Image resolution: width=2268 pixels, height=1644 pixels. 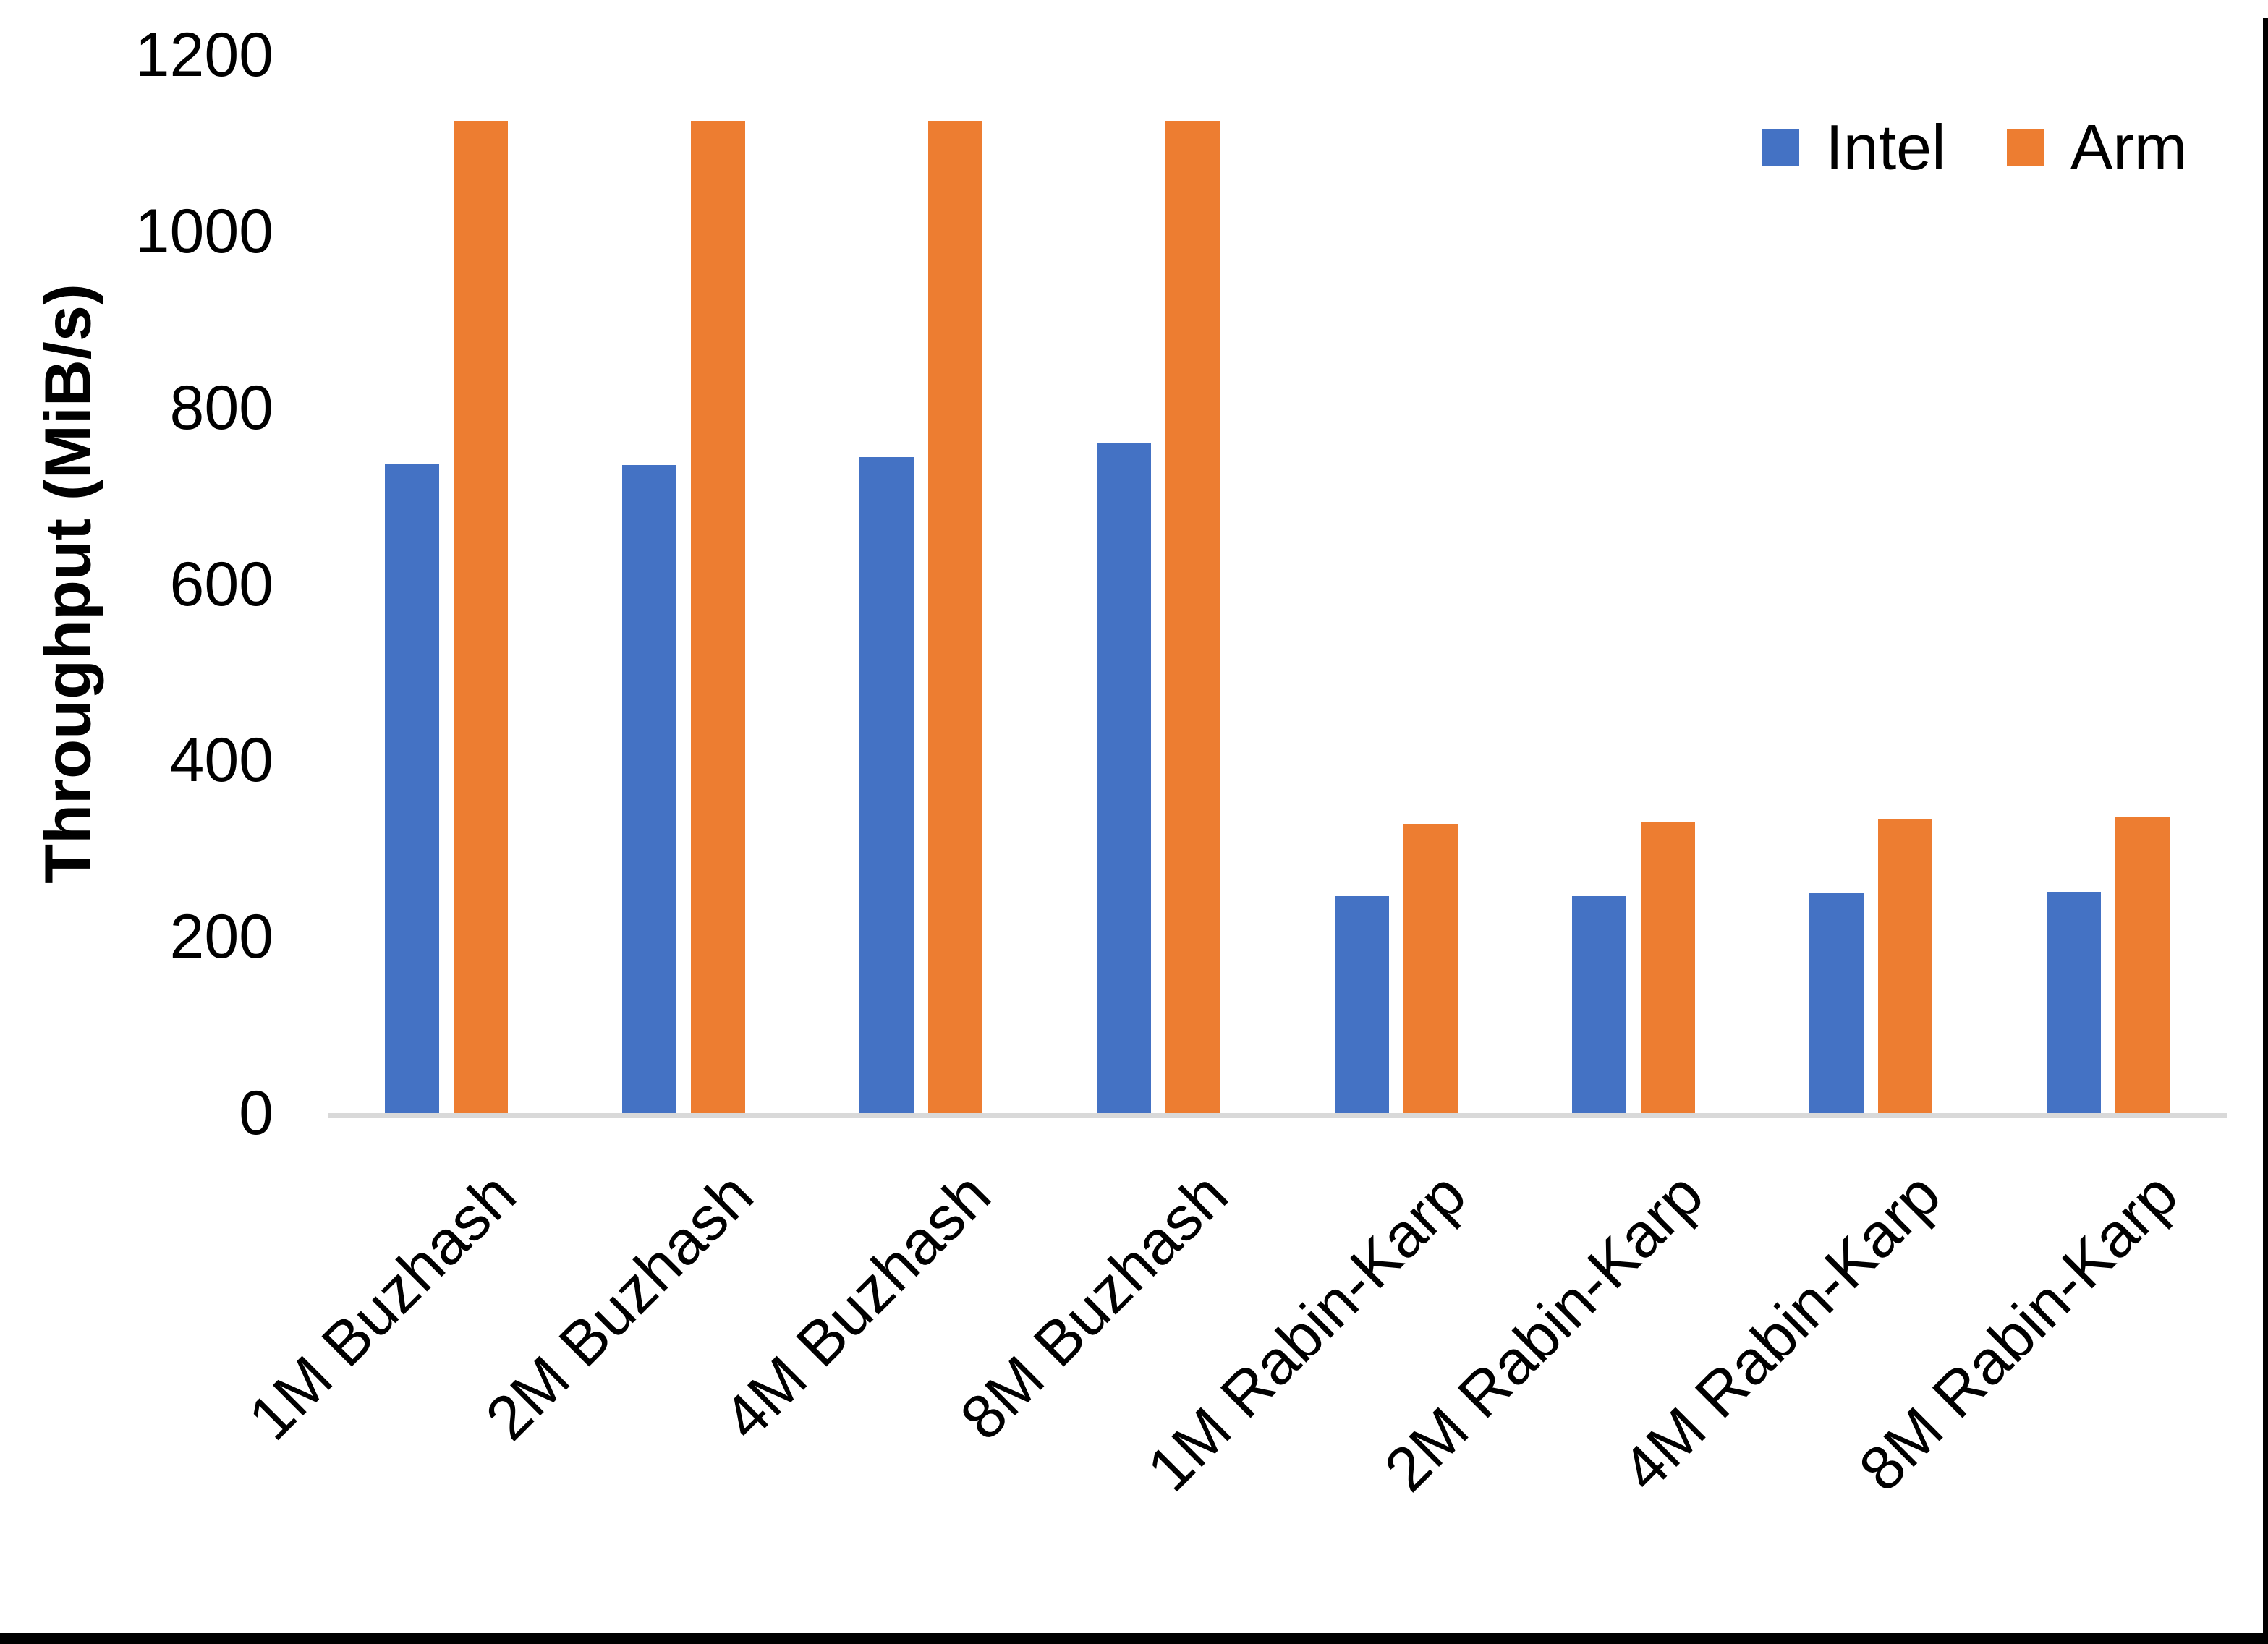 What do you see at coordinates (481, 617) in the screenshot?
I see `bar-arm-1m-buzhash` at bounding box center [481, 617].